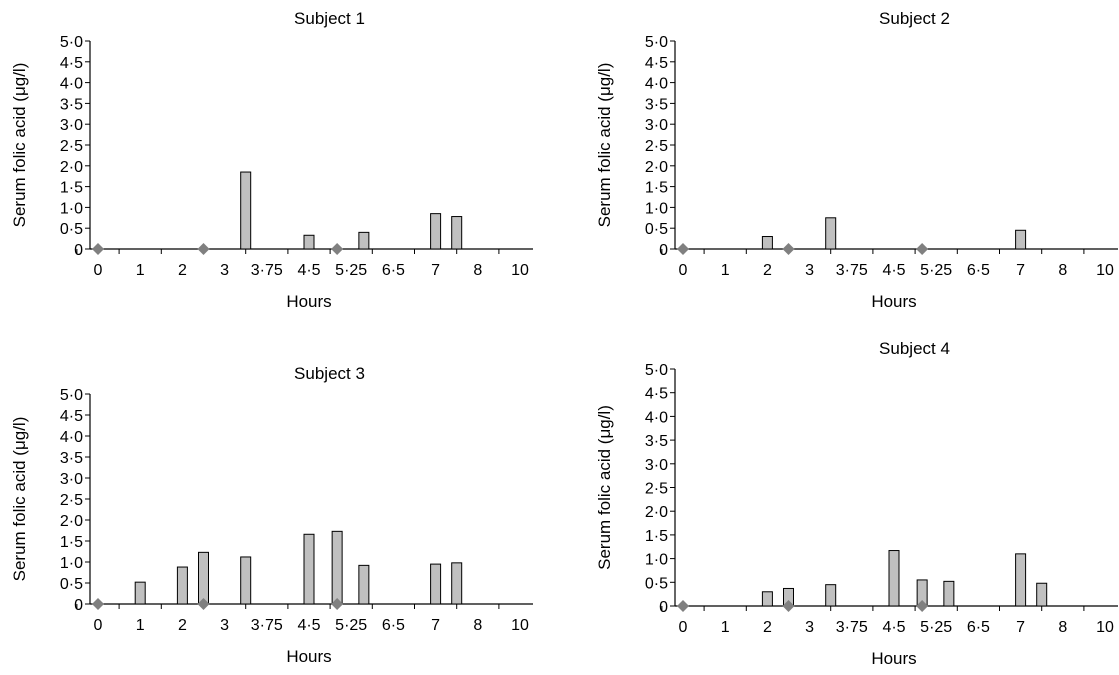 The image size is (1119, 675). What do you see at coordinates (914, 18) in the screenshot?
I see `chart-title: Subject 2` at bounding box center [914, 18].